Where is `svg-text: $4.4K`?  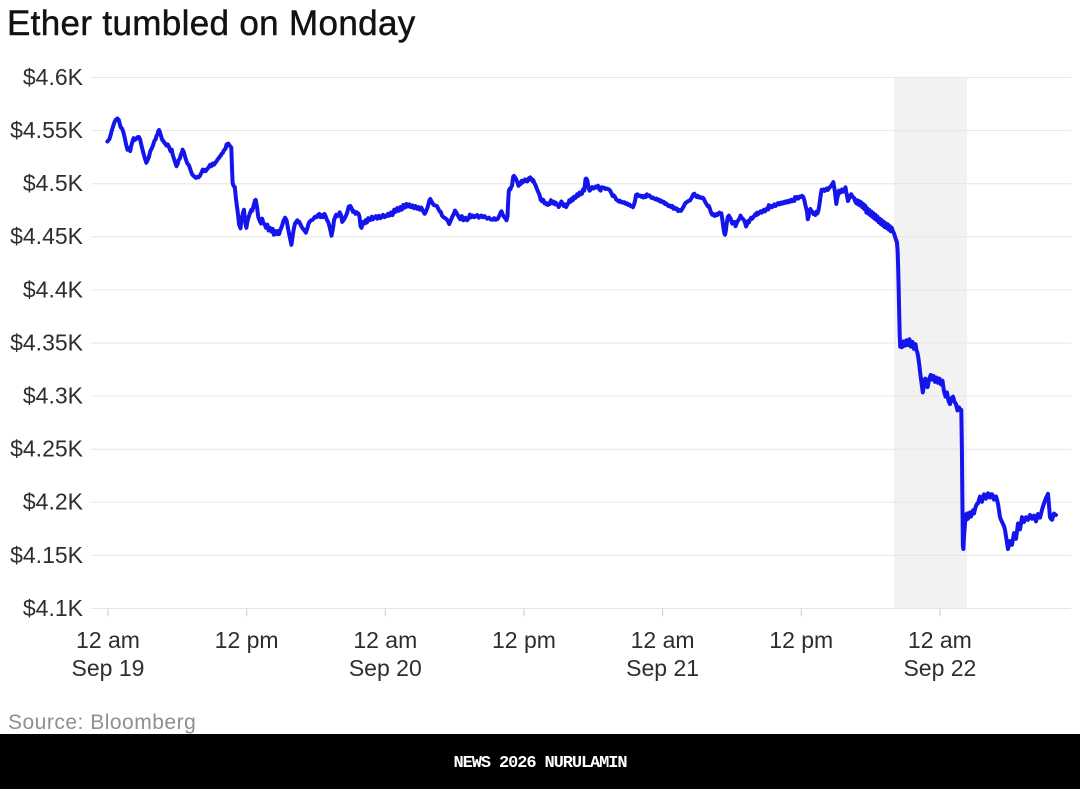
svg-text: $4.4K is located at coordinates (53, 289).